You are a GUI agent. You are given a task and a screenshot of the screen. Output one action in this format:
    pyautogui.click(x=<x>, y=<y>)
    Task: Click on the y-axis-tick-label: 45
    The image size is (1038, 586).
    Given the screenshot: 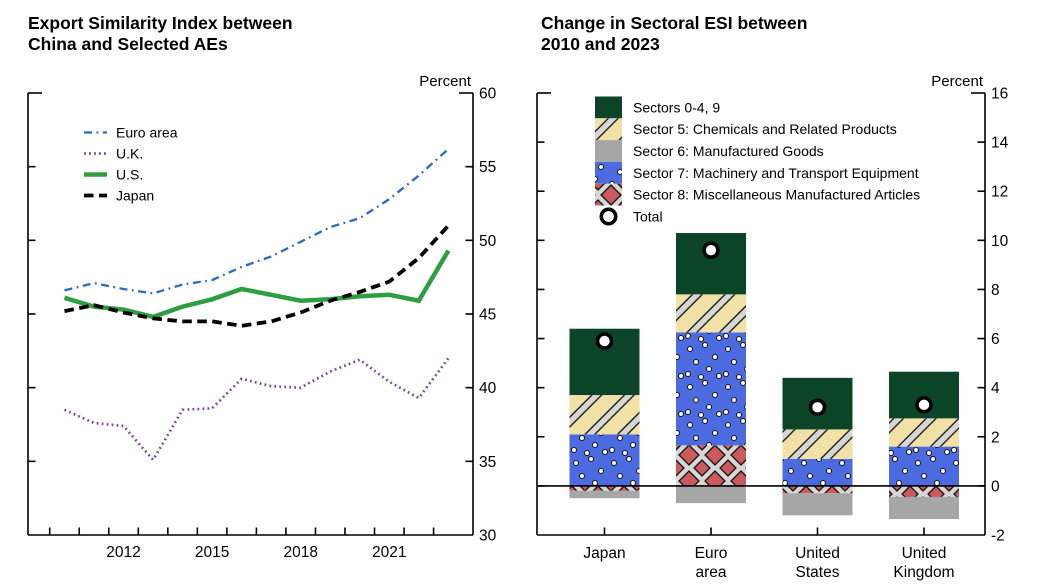 What is the action you would take?
    pyautogui.click(x=487, y=315)
    